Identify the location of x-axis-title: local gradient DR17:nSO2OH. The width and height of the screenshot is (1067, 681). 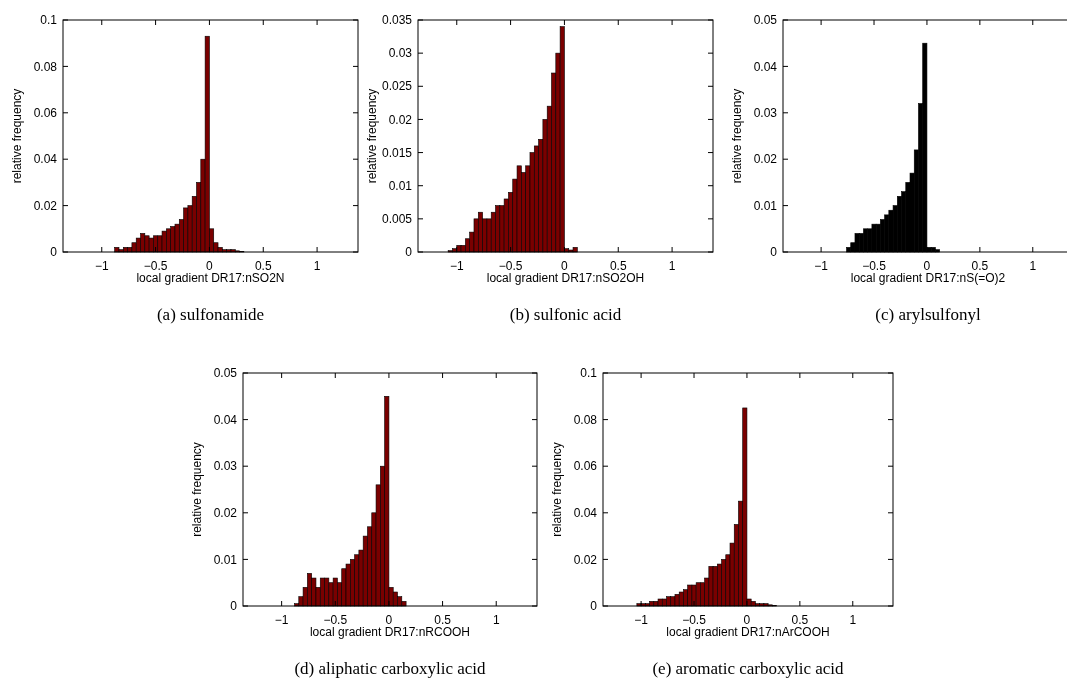
(565, 278).